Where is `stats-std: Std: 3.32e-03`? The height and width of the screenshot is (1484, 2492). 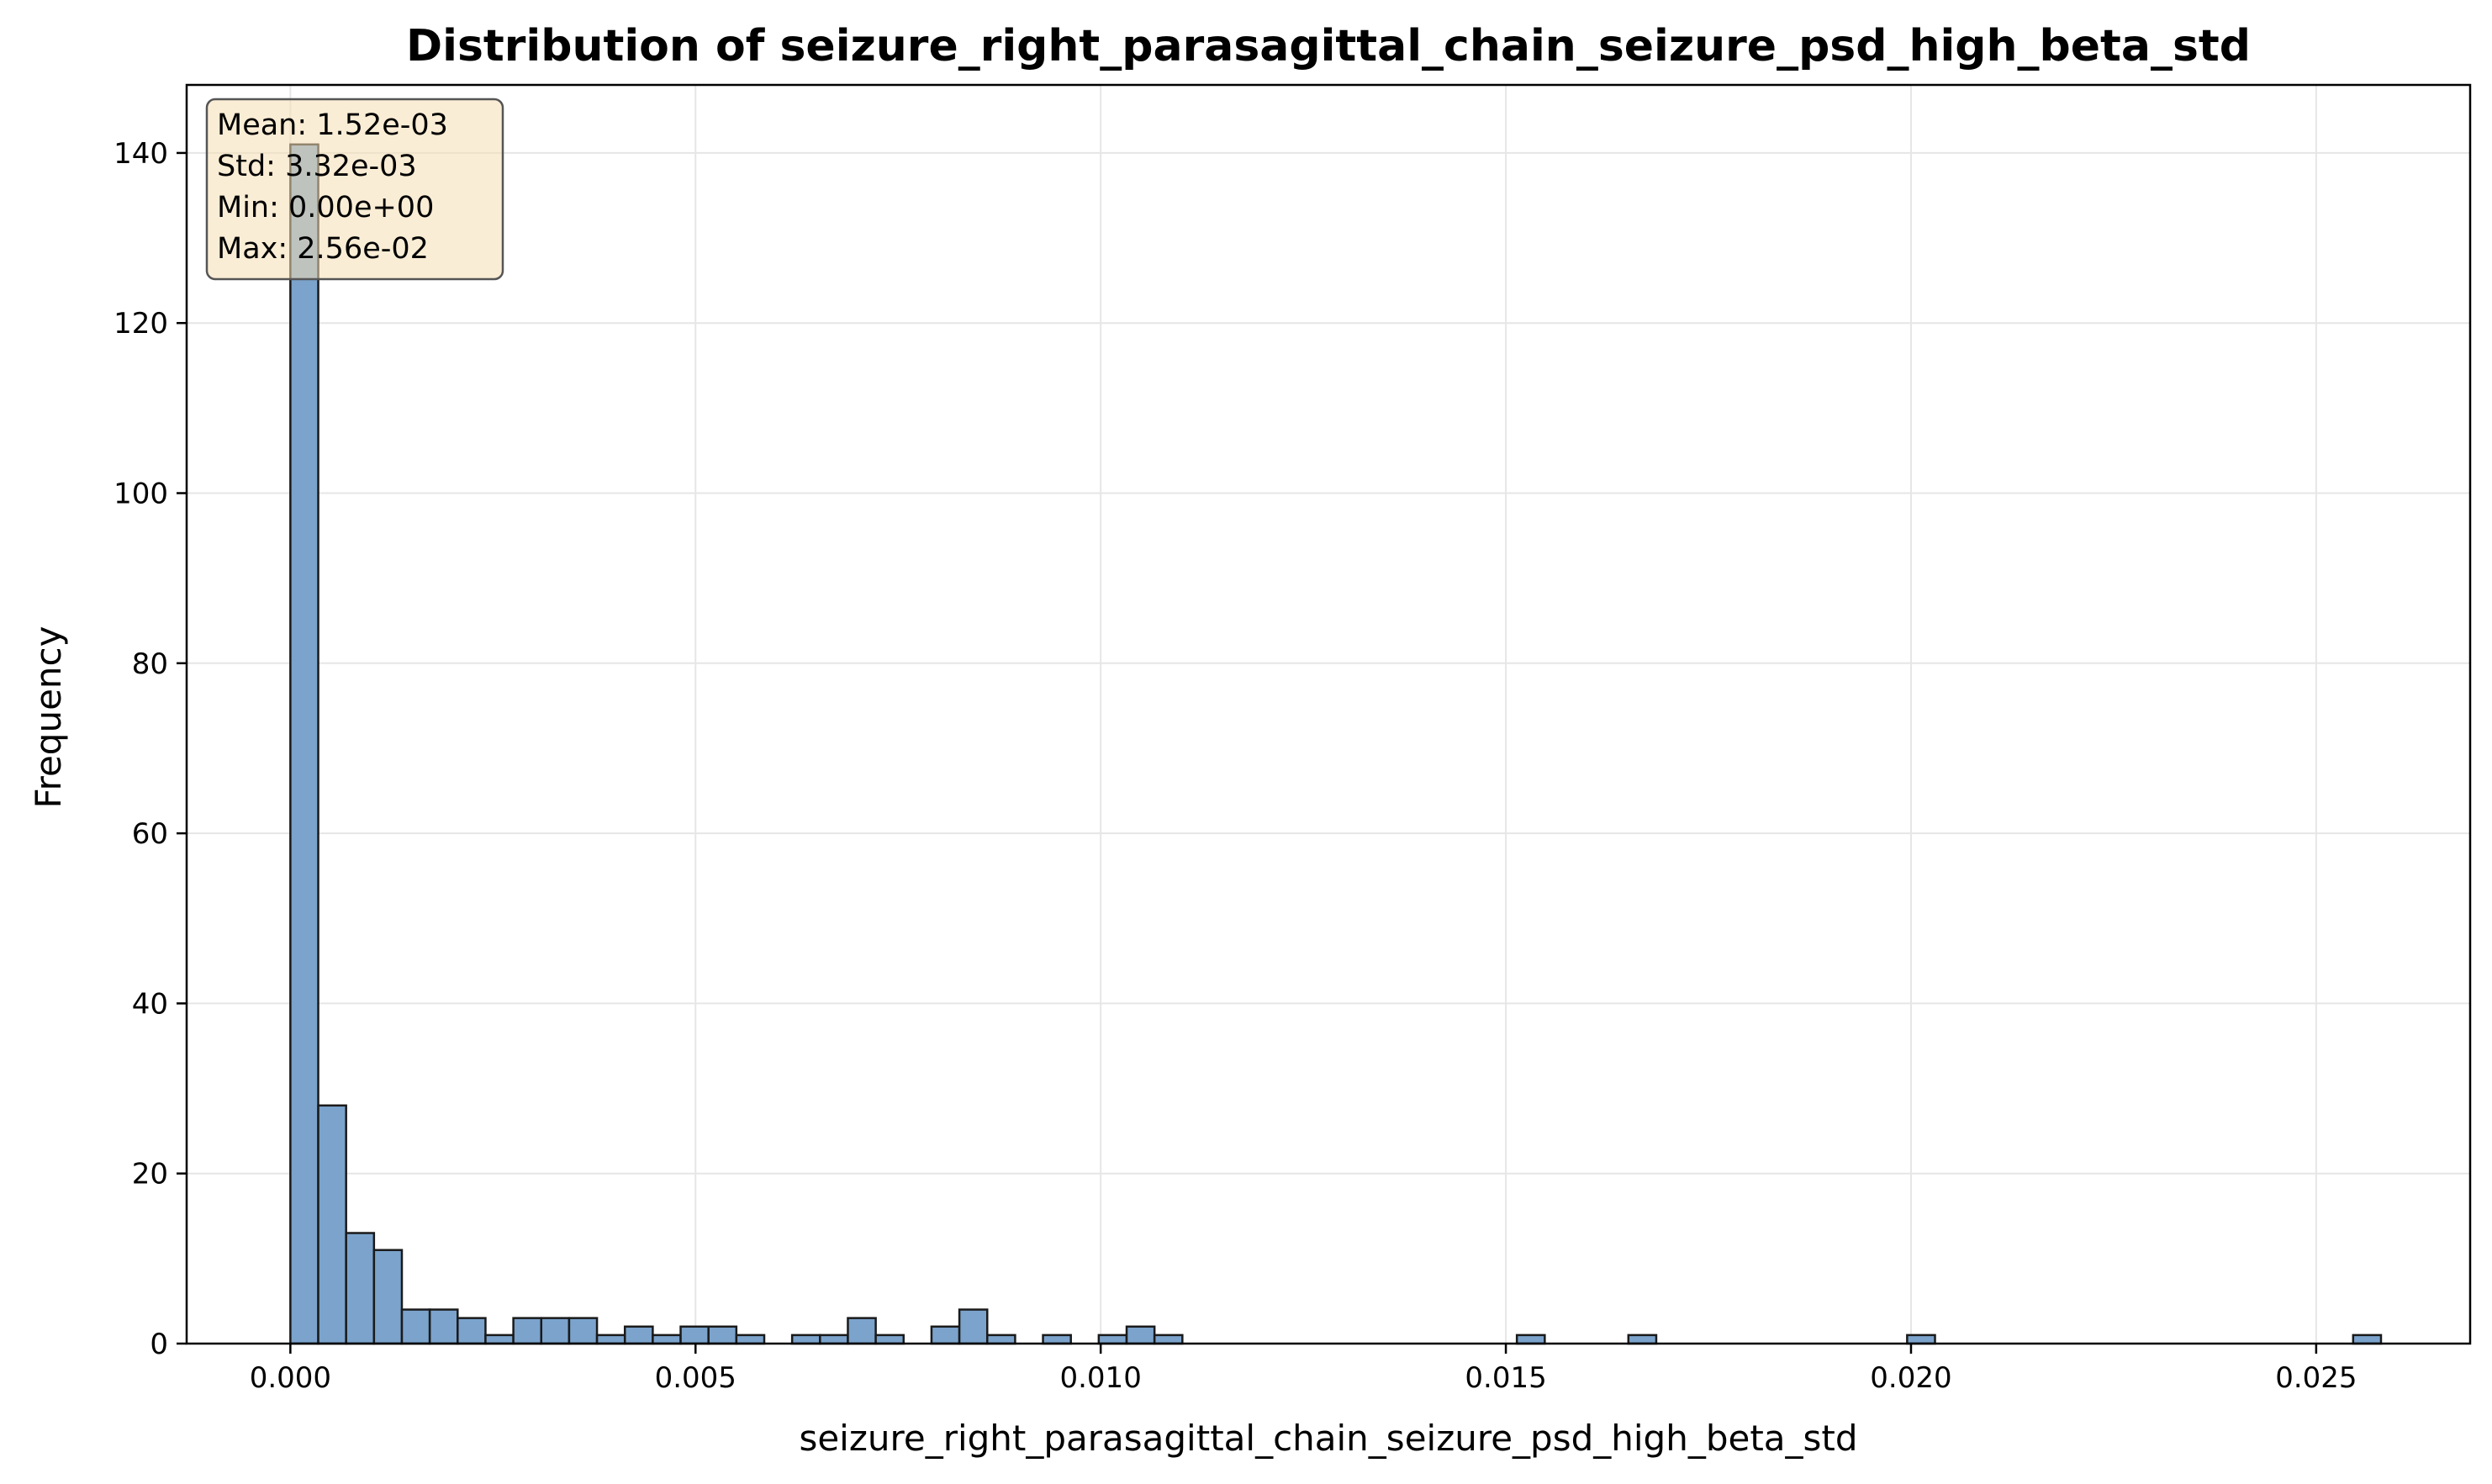
stats-std: Std: 3.32e-03 is located at coordinates (317, 166).